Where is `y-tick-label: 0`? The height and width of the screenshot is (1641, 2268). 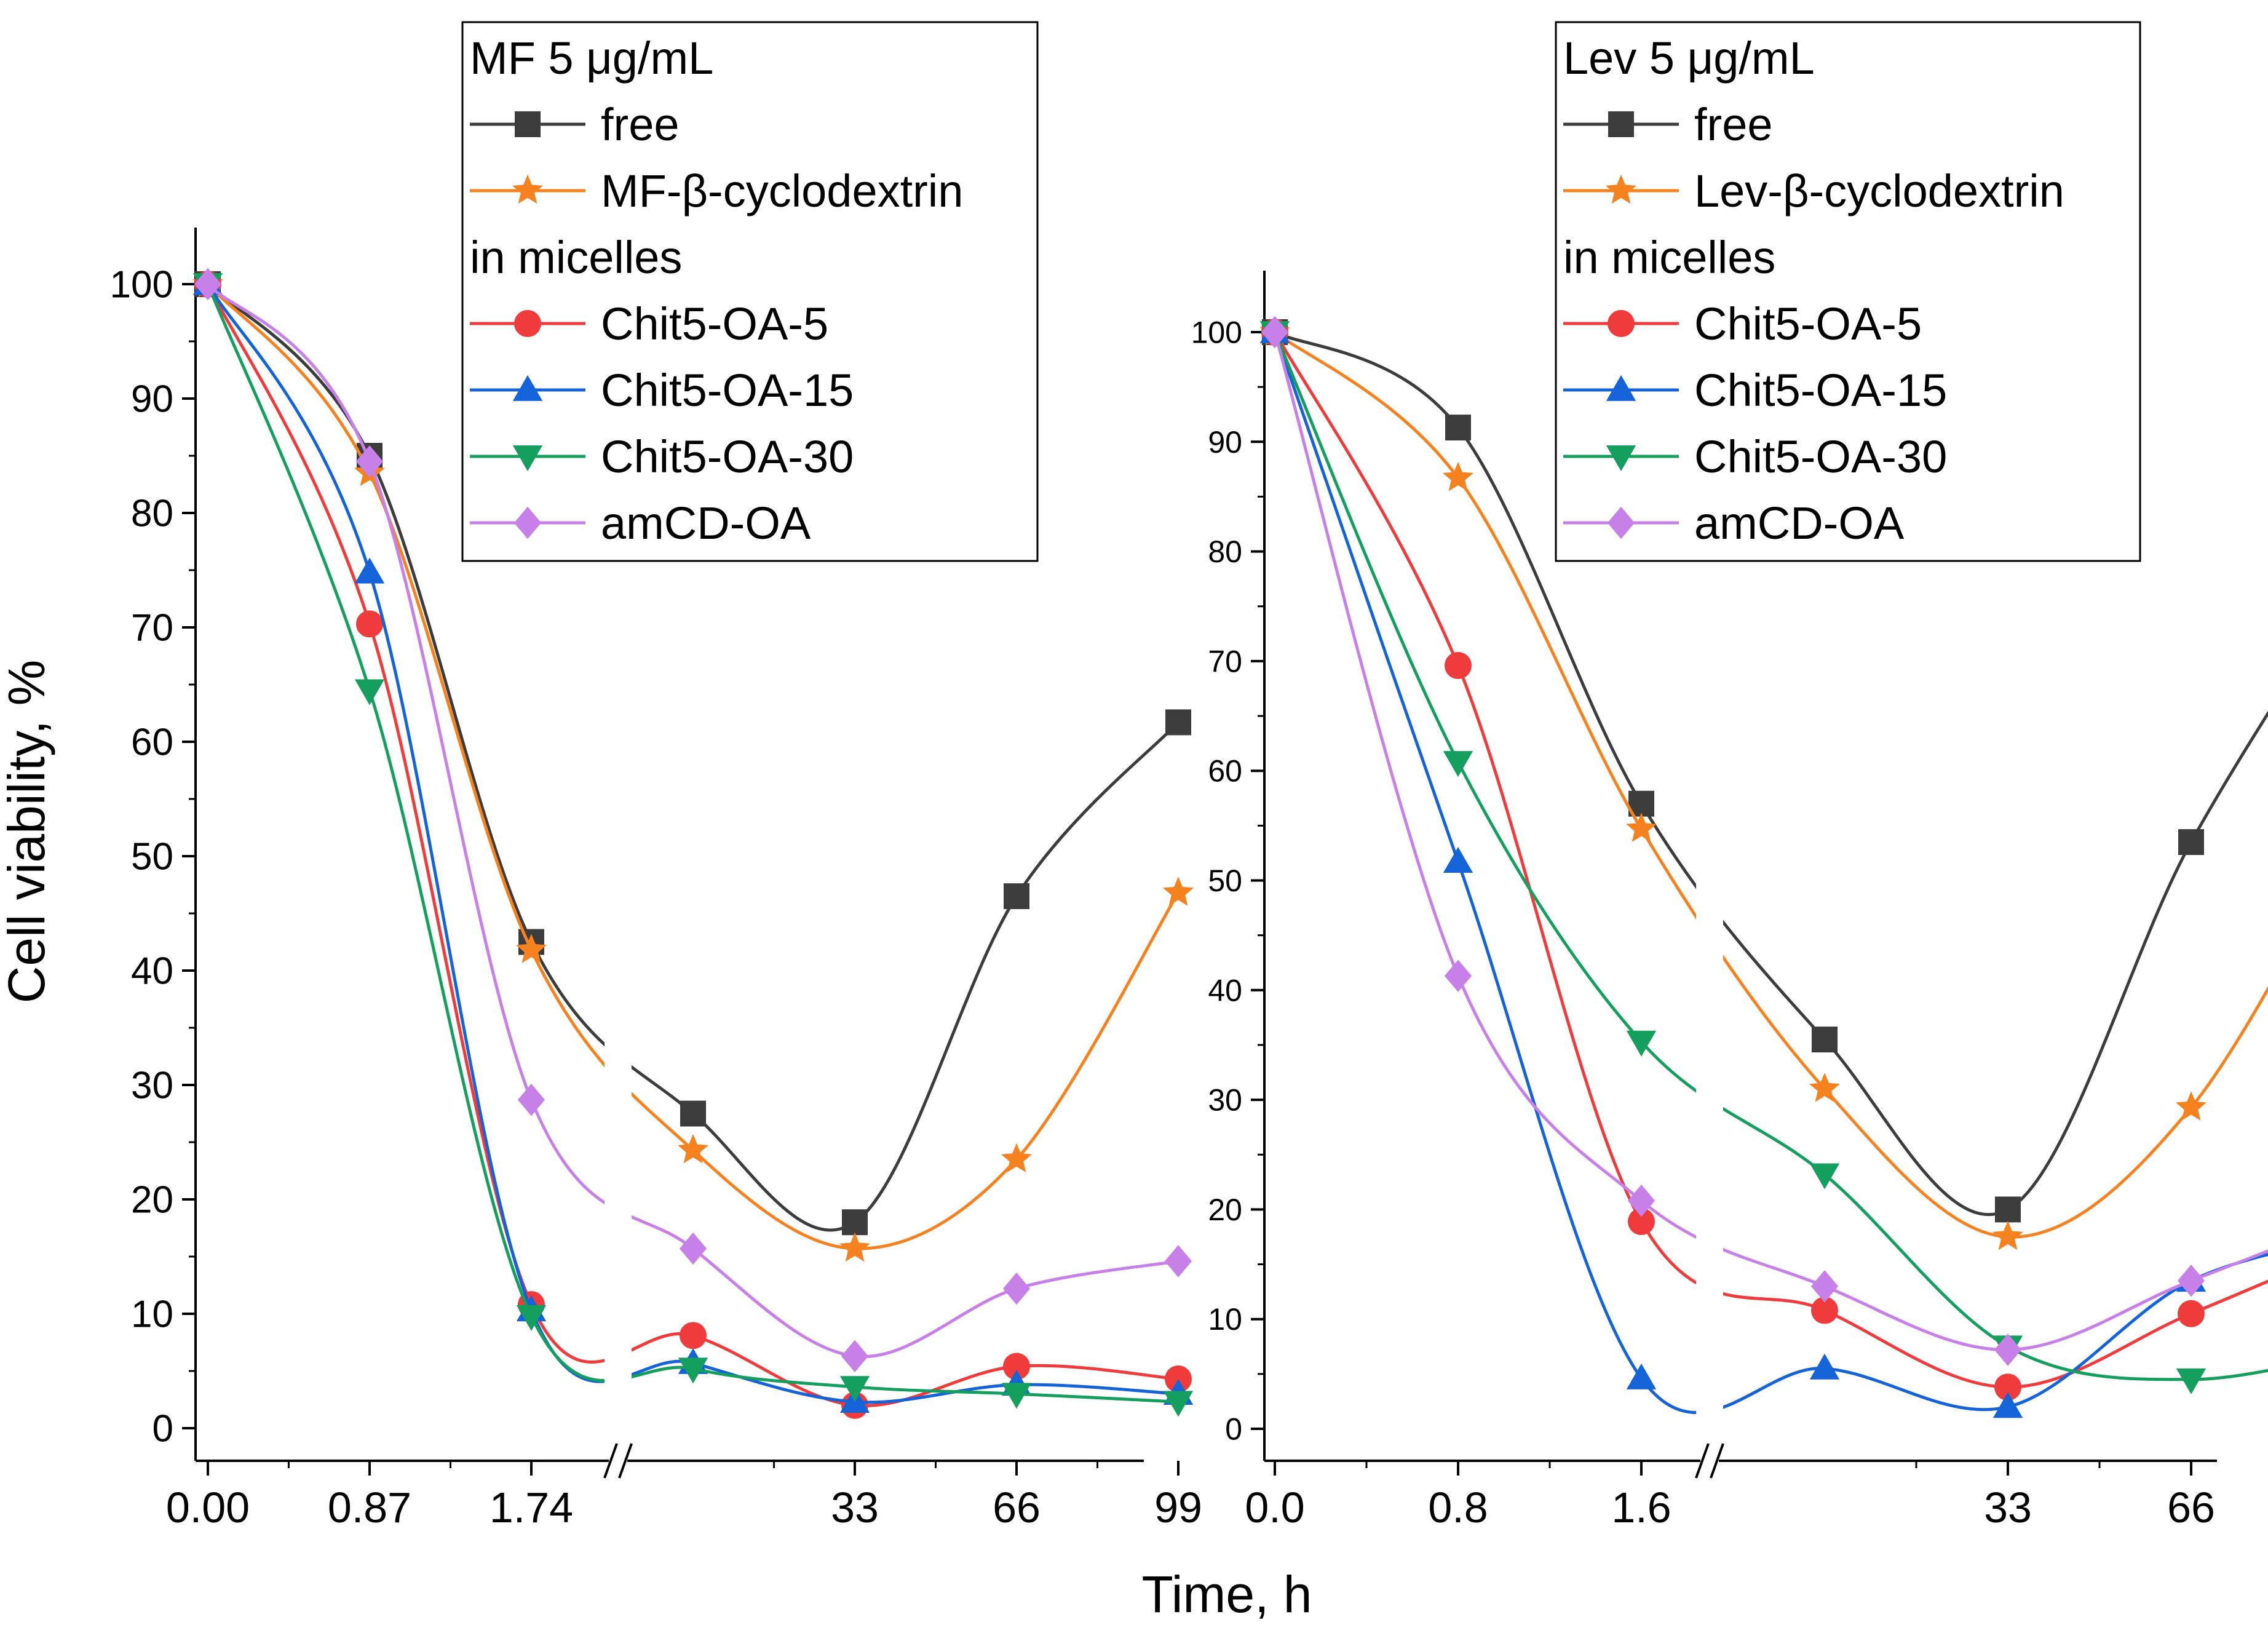 y-tick-label: 0 is located at coordinates (163, 1429).